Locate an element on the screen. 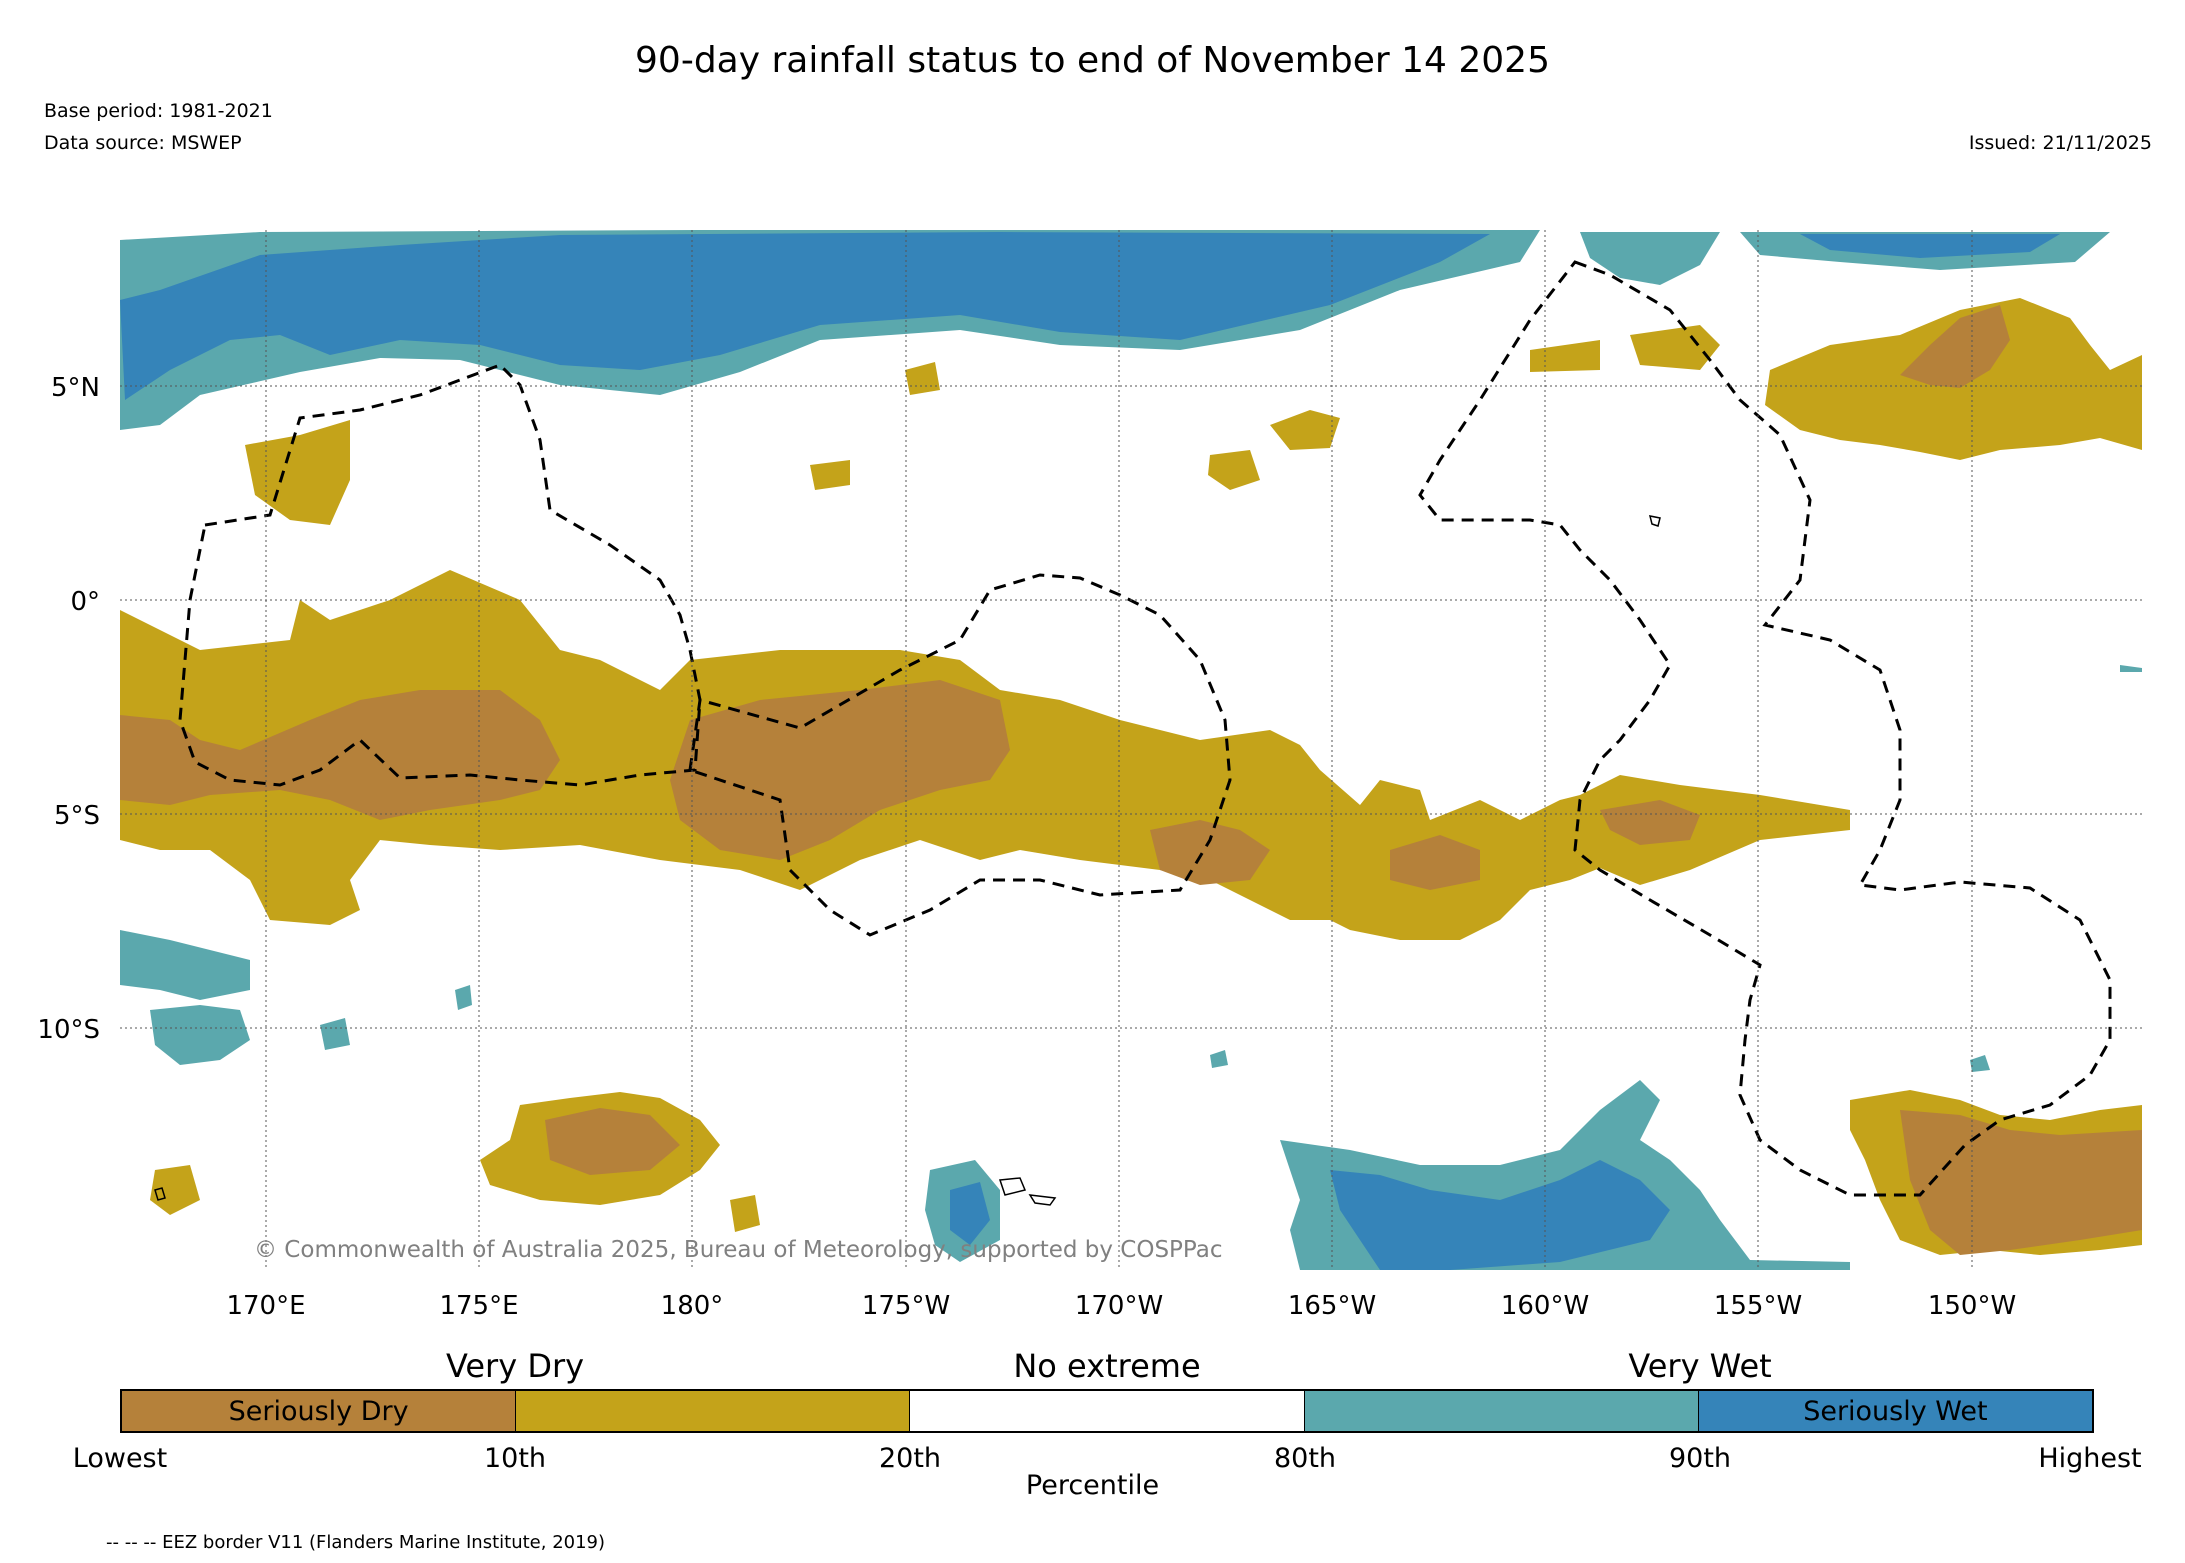 This screenshot has width=2185, height=1563. issued-date: Issued: 21/11/2025 is located at coordinates (2060, 143).